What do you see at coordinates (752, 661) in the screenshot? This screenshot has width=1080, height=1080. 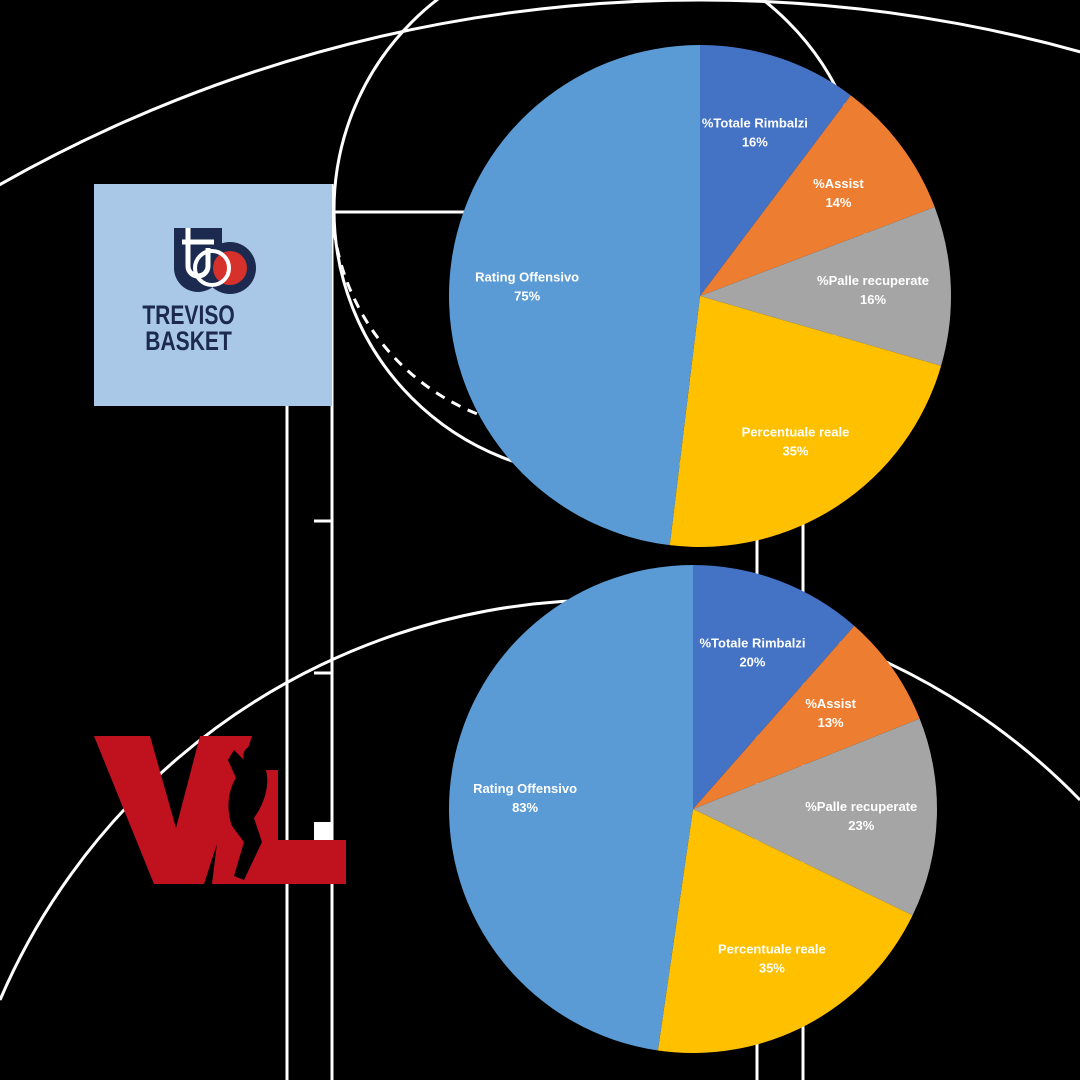 I see `slice-label-value: 20%` at bounding box center [752, 661].